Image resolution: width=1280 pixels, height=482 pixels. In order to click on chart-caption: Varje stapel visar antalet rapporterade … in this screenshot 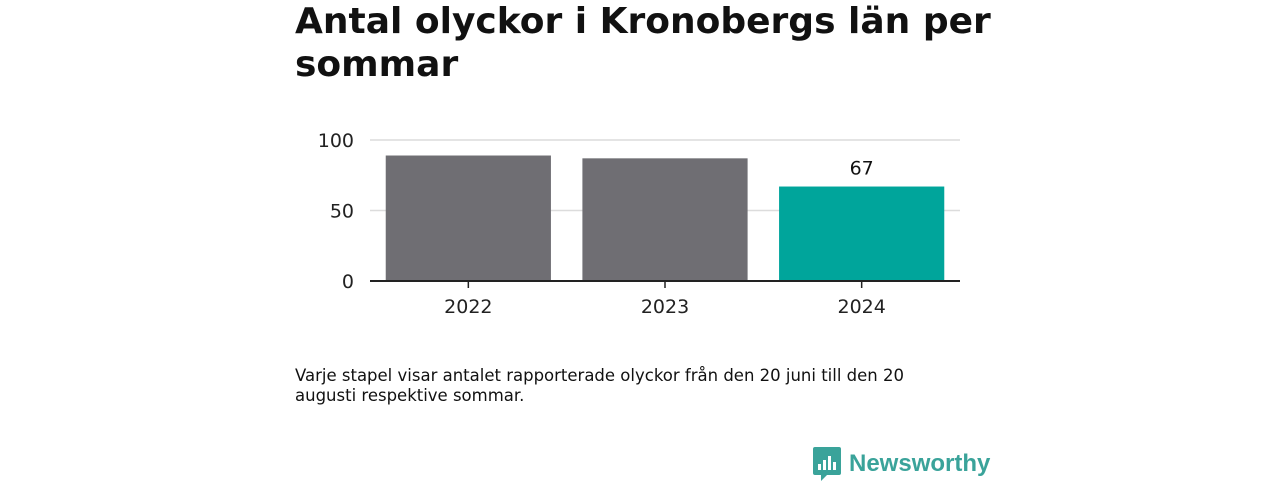, I will do `click(600, 385)`.